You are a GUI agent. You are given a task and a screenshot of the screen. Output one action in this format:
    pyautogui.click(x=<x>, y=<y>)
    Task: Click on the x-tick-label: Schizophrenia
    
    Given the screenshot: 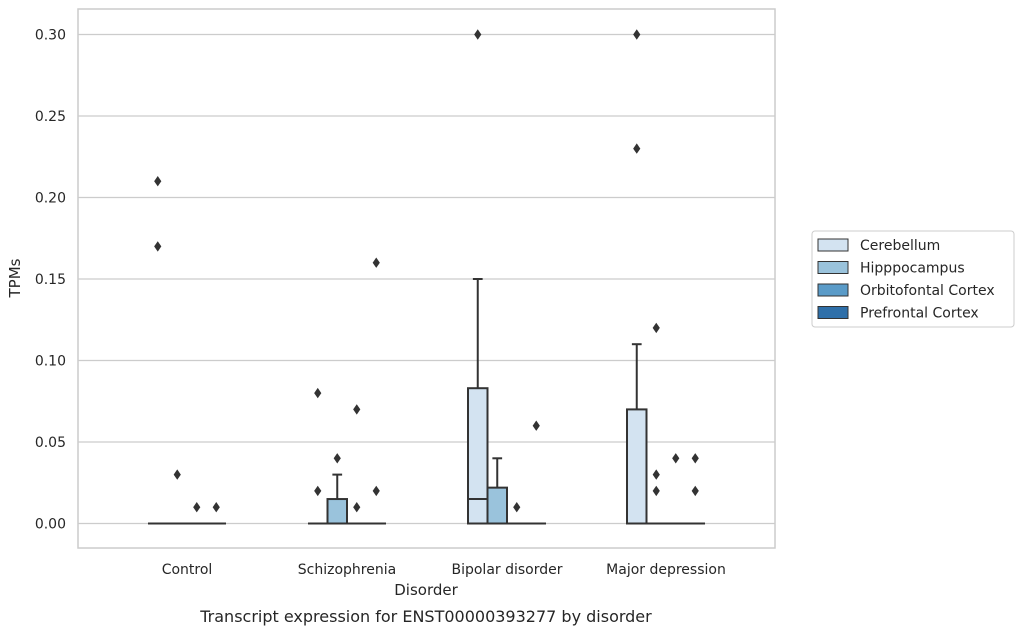 What is the action you would take?
    pyautogui.click(x=347, y=570)
    